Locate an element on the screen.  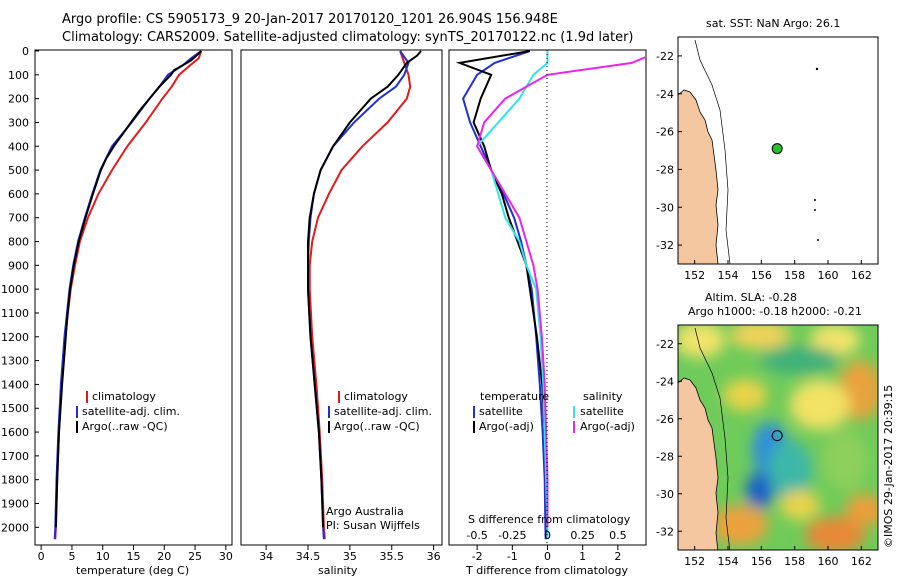
map-y-tick-label-1-3: -28 is located at coordinates (665, 456).